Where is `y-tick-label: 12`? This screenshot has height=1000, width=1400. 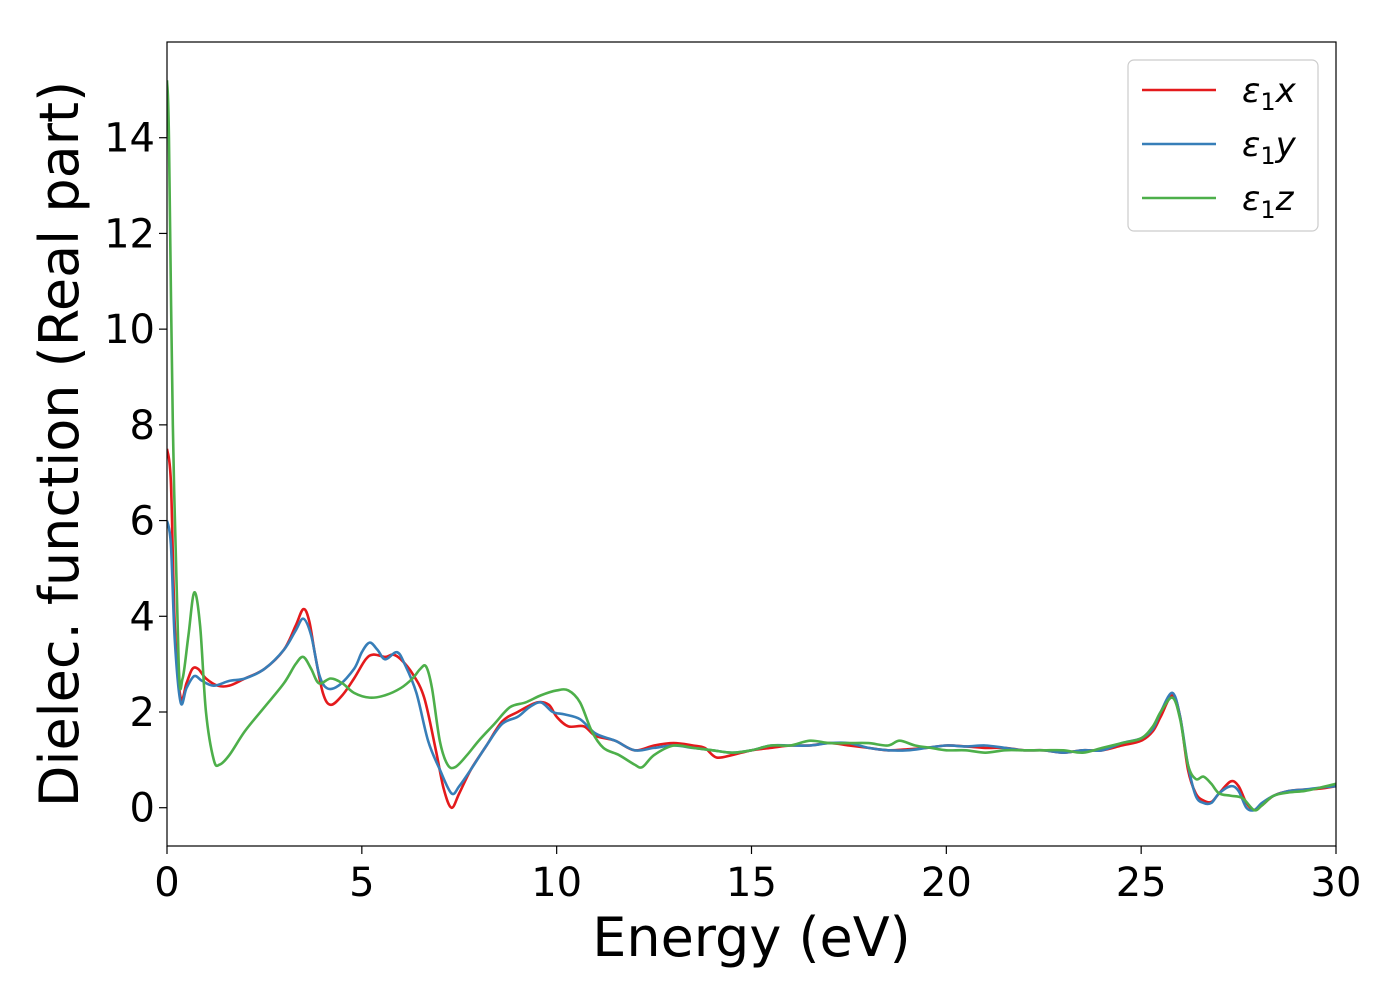
y-tick-label: 12 is located at coordinates (129, 234).